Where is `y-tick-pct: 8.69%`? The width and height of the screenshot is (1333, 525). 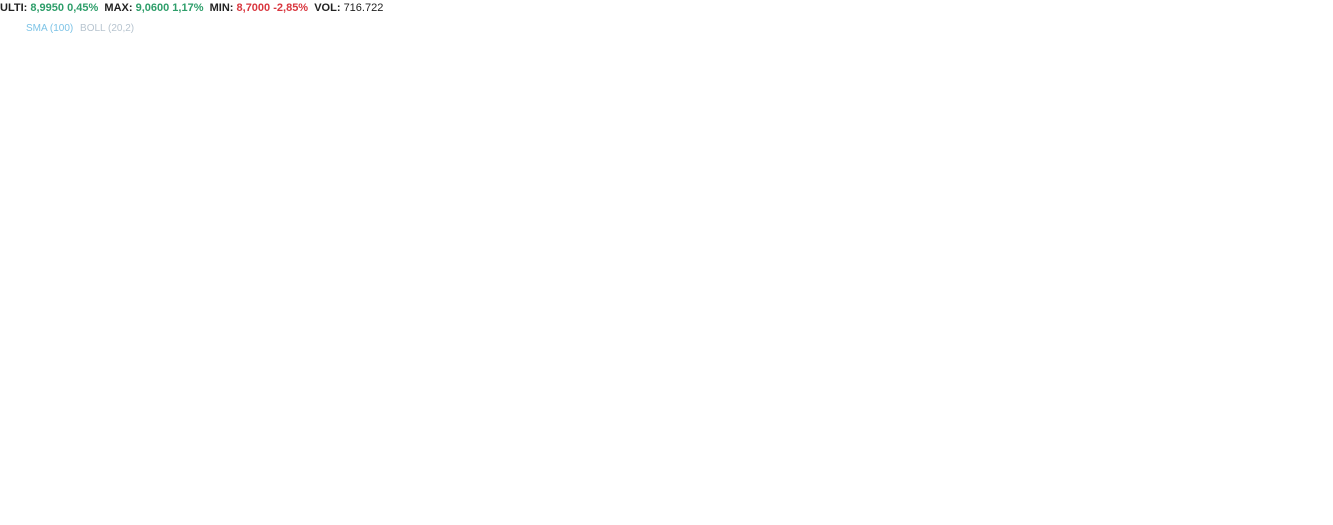 y-tick-pct: 8.69% is located at coordinates (1299, 424).